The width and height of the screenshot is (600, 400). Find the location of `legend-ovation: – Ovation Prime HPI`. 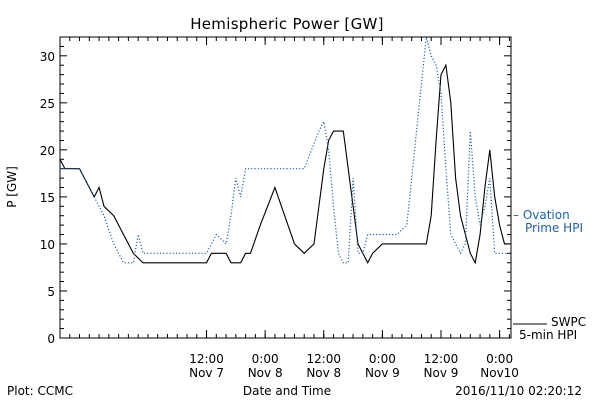

legend-ovation: – Ovation Prime HPI is located at coordinates (548, 221).